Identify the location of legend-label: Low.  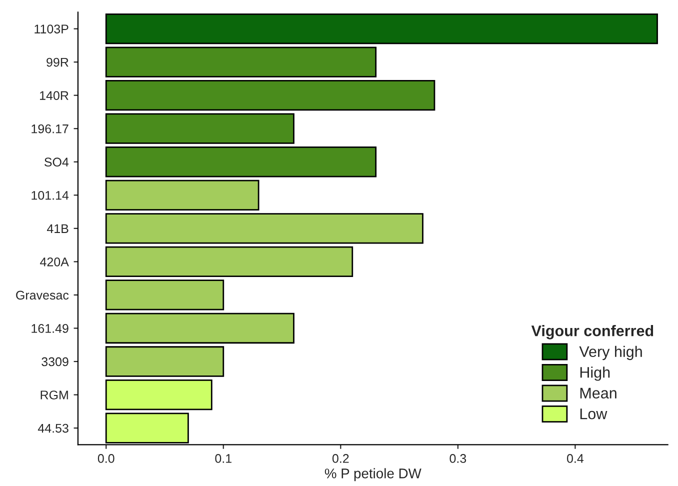
(594, 414).